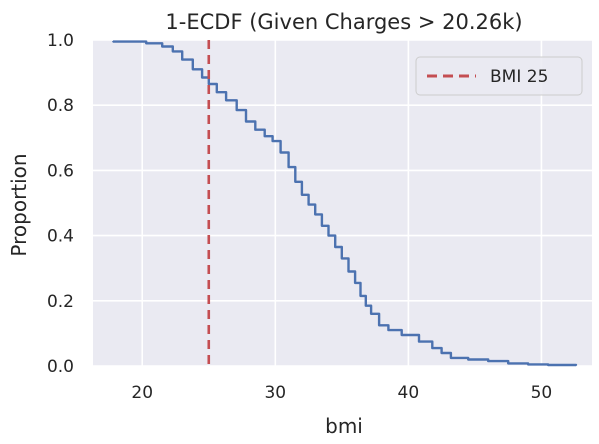  I want to click on y-axis-label: Proportion, so click(19, 204).